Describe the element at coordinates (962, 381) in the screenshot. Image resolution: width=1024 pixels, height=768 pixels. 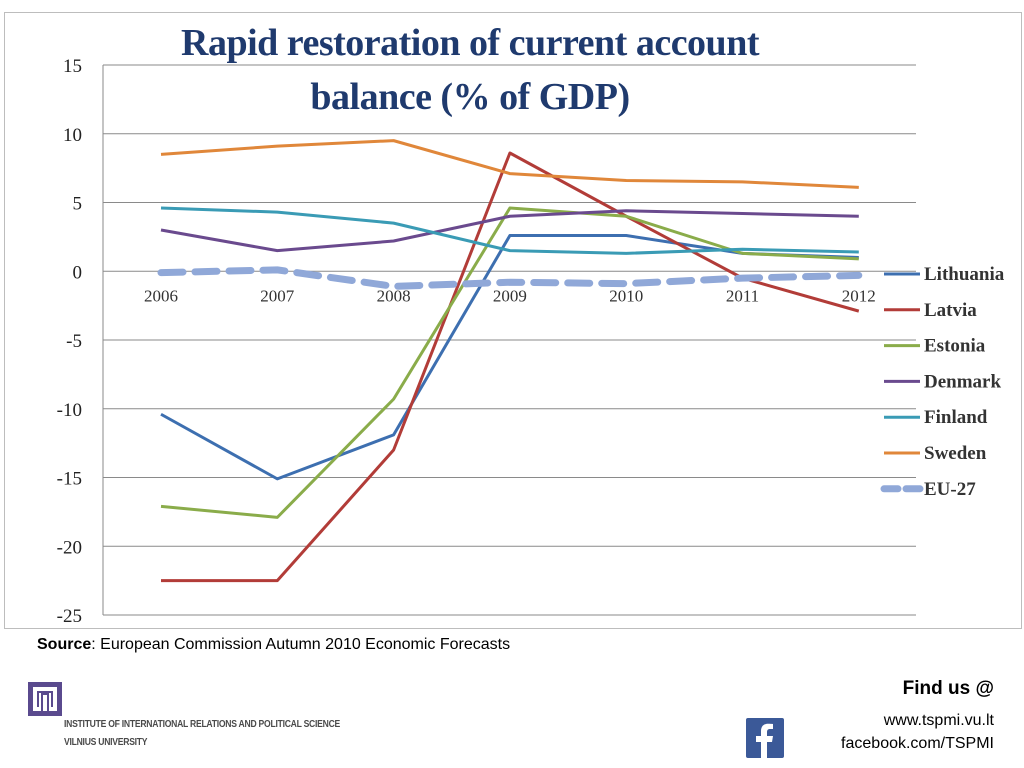
I see `legend-label: Denmark` at that location.